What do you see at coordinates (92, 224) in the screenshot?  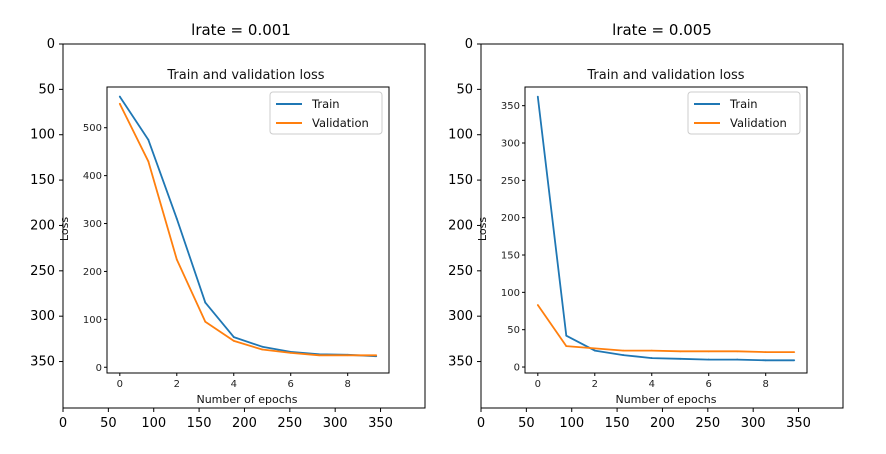 I see `y-tick-label-3: 300` at bounding box center [92, 224].